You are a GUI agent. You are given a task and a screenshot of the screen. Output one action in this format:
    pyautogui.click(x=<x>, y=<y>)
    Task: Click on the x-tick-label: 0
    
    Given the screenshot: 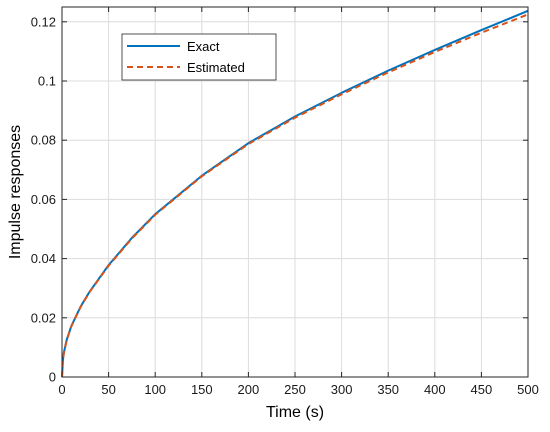 What is the action you would take?
    pyautogui.click(x=61, y=389)
    